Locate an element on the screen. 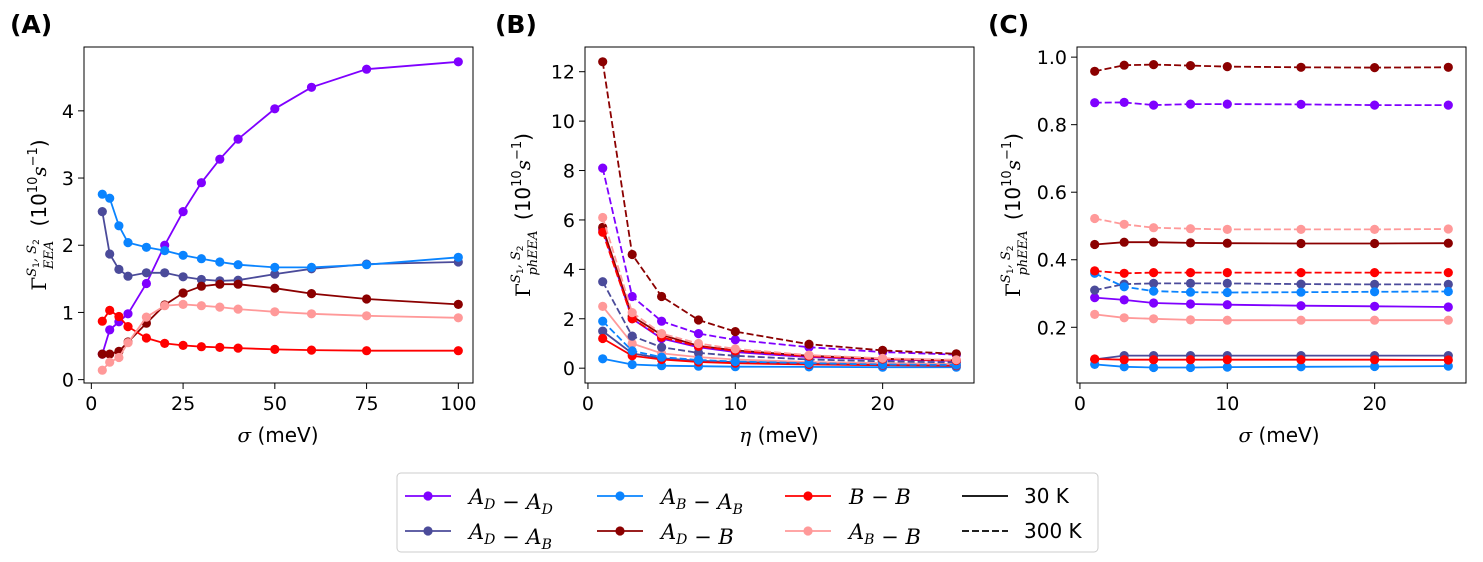 The image size is (1483, 562). y-tick-label: 0.6 is located at coordinates (1052, 193).